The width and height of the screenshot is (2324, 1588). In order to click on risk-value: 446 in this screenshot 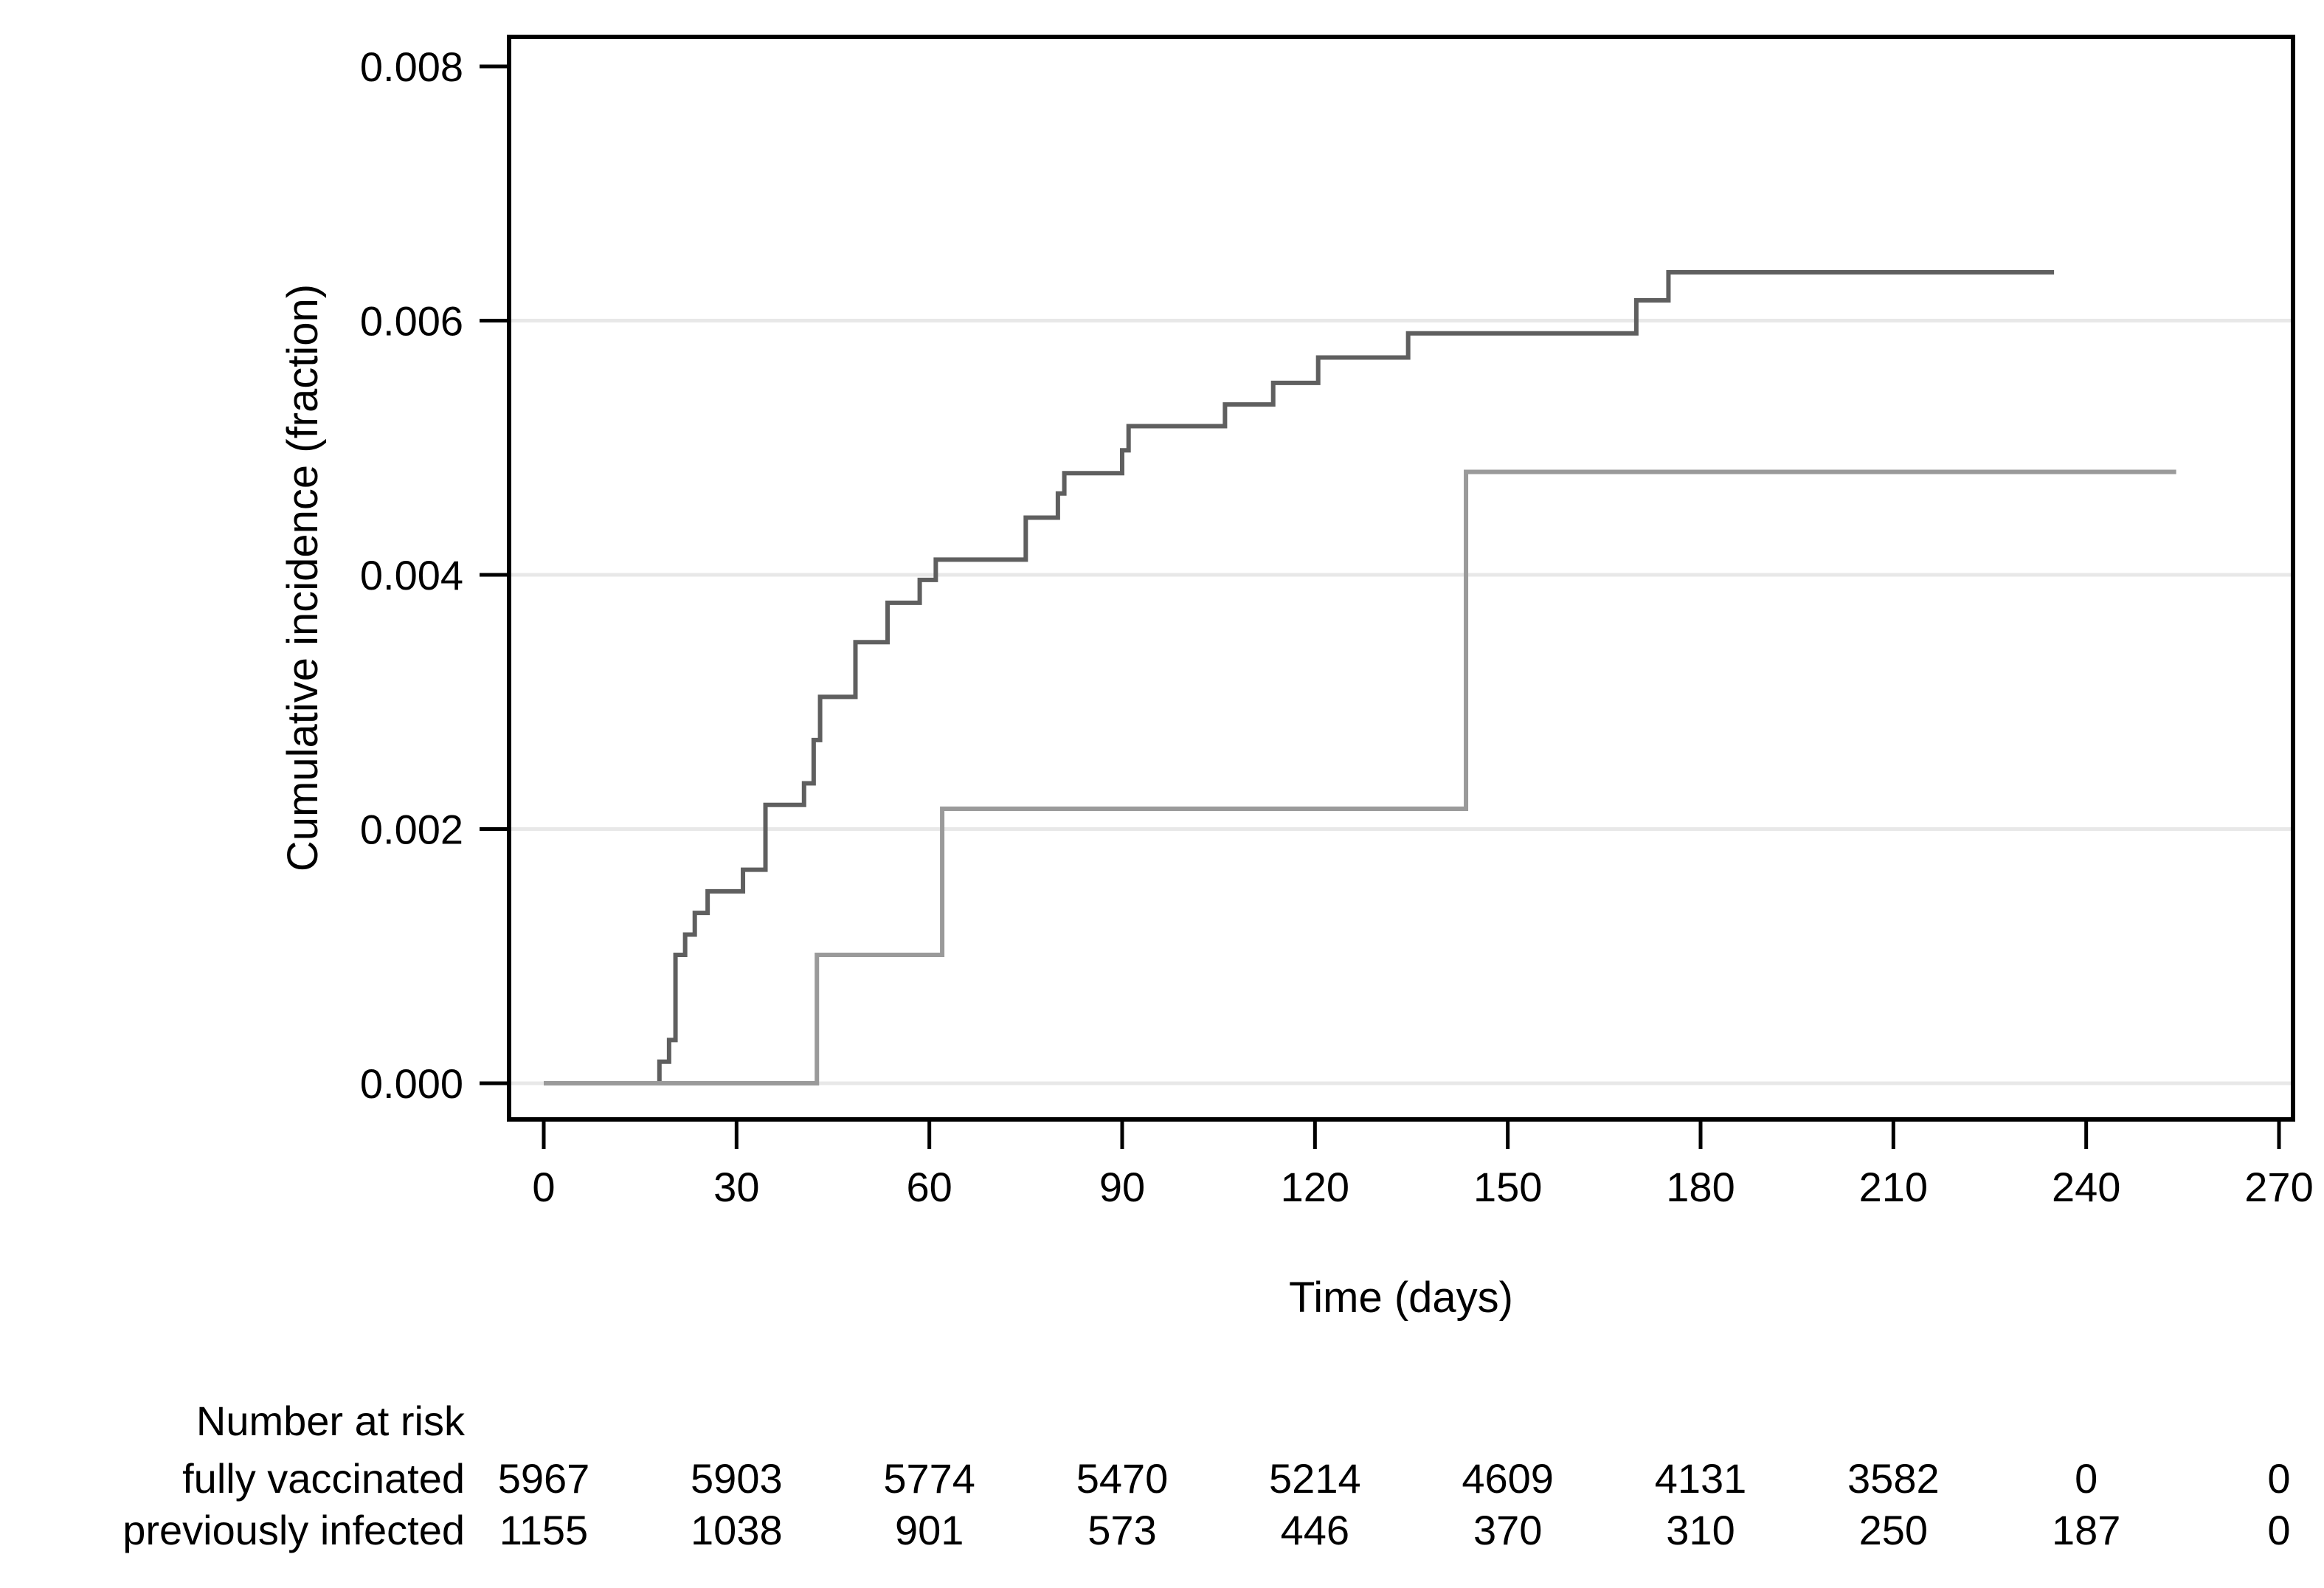, I will do `click(1315, 1530)`.